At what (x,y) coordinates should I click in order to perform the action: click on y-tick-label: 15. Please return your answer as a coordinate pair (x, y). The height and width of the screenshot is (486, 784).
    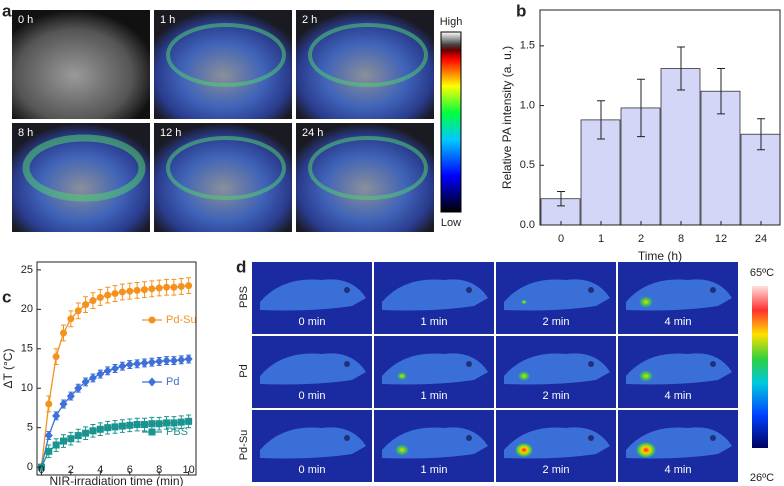
    Looking at the image, I should click on (27, 349).